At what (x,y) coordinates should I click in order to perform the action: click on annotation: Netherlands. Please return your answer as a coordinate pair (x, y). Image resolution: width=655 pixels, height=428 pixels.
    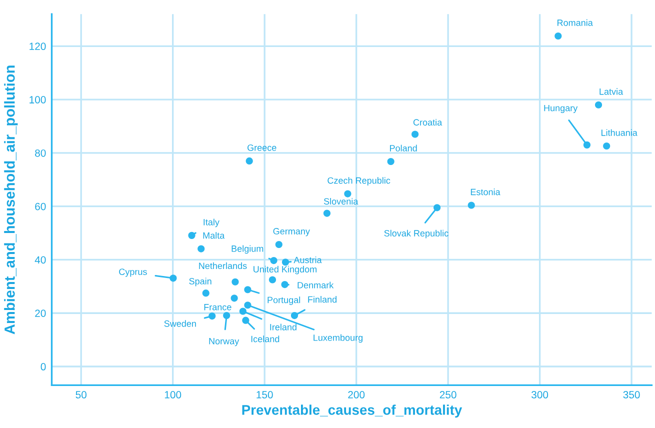
    Looking at the image, I should click on (223, 266).